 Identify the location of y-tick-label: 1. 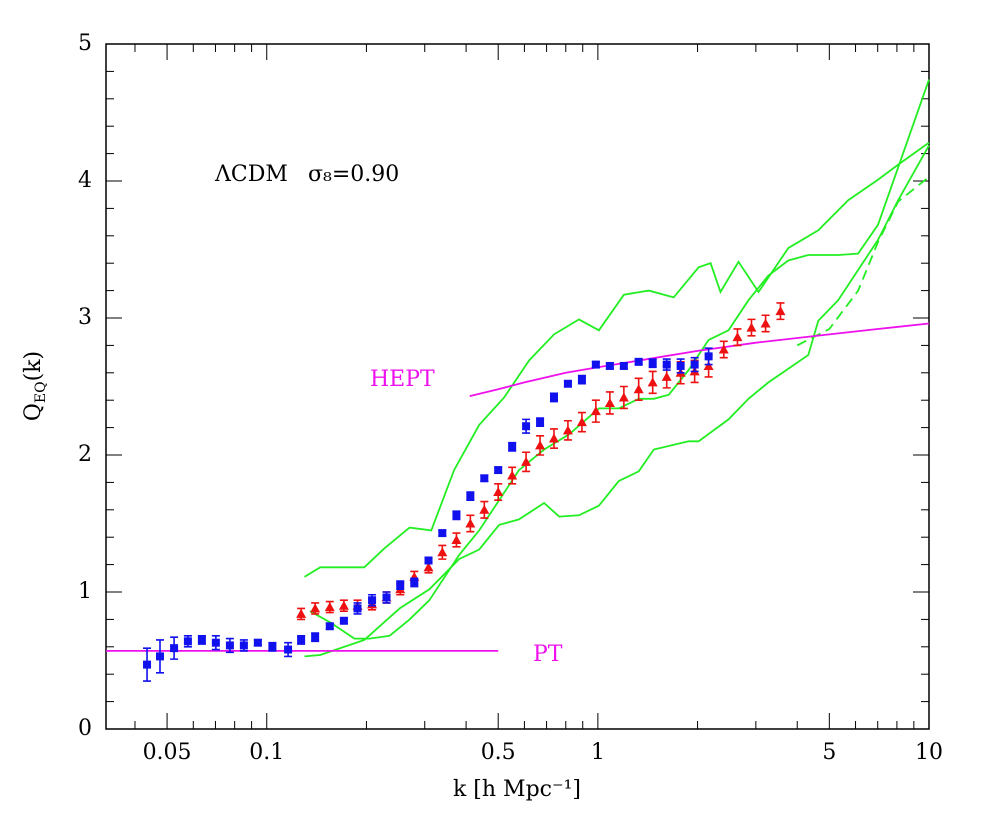
(85, 591).